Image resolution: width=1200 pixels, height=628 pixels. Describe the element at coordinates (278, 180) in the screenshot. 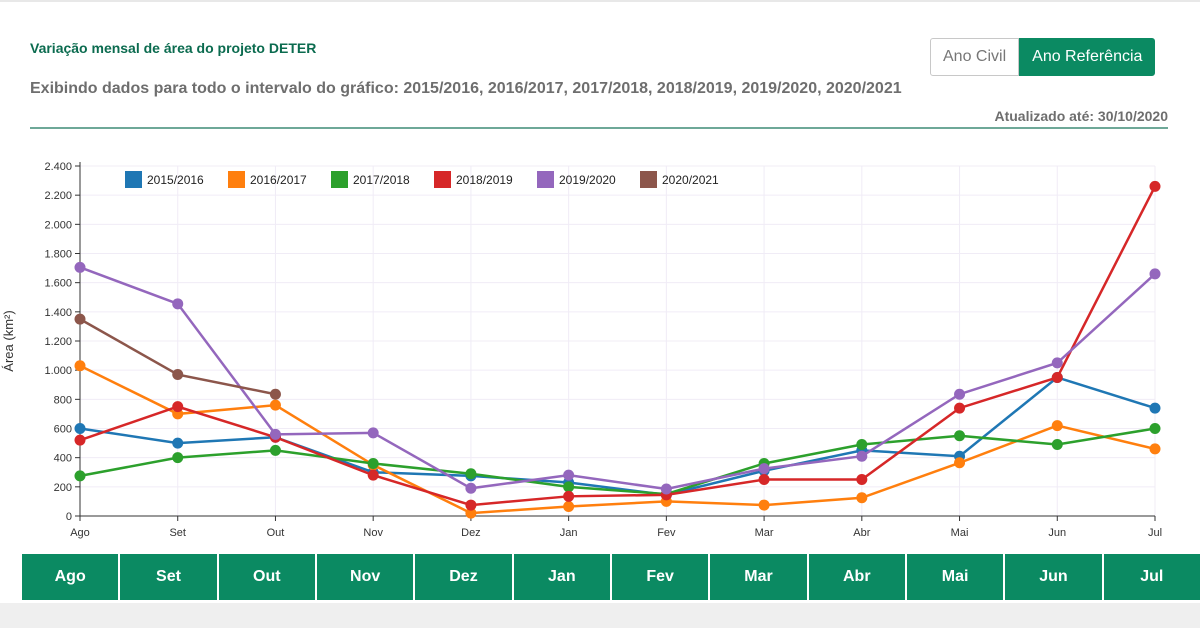

I see `legend-label: 2016/2017` at that location.